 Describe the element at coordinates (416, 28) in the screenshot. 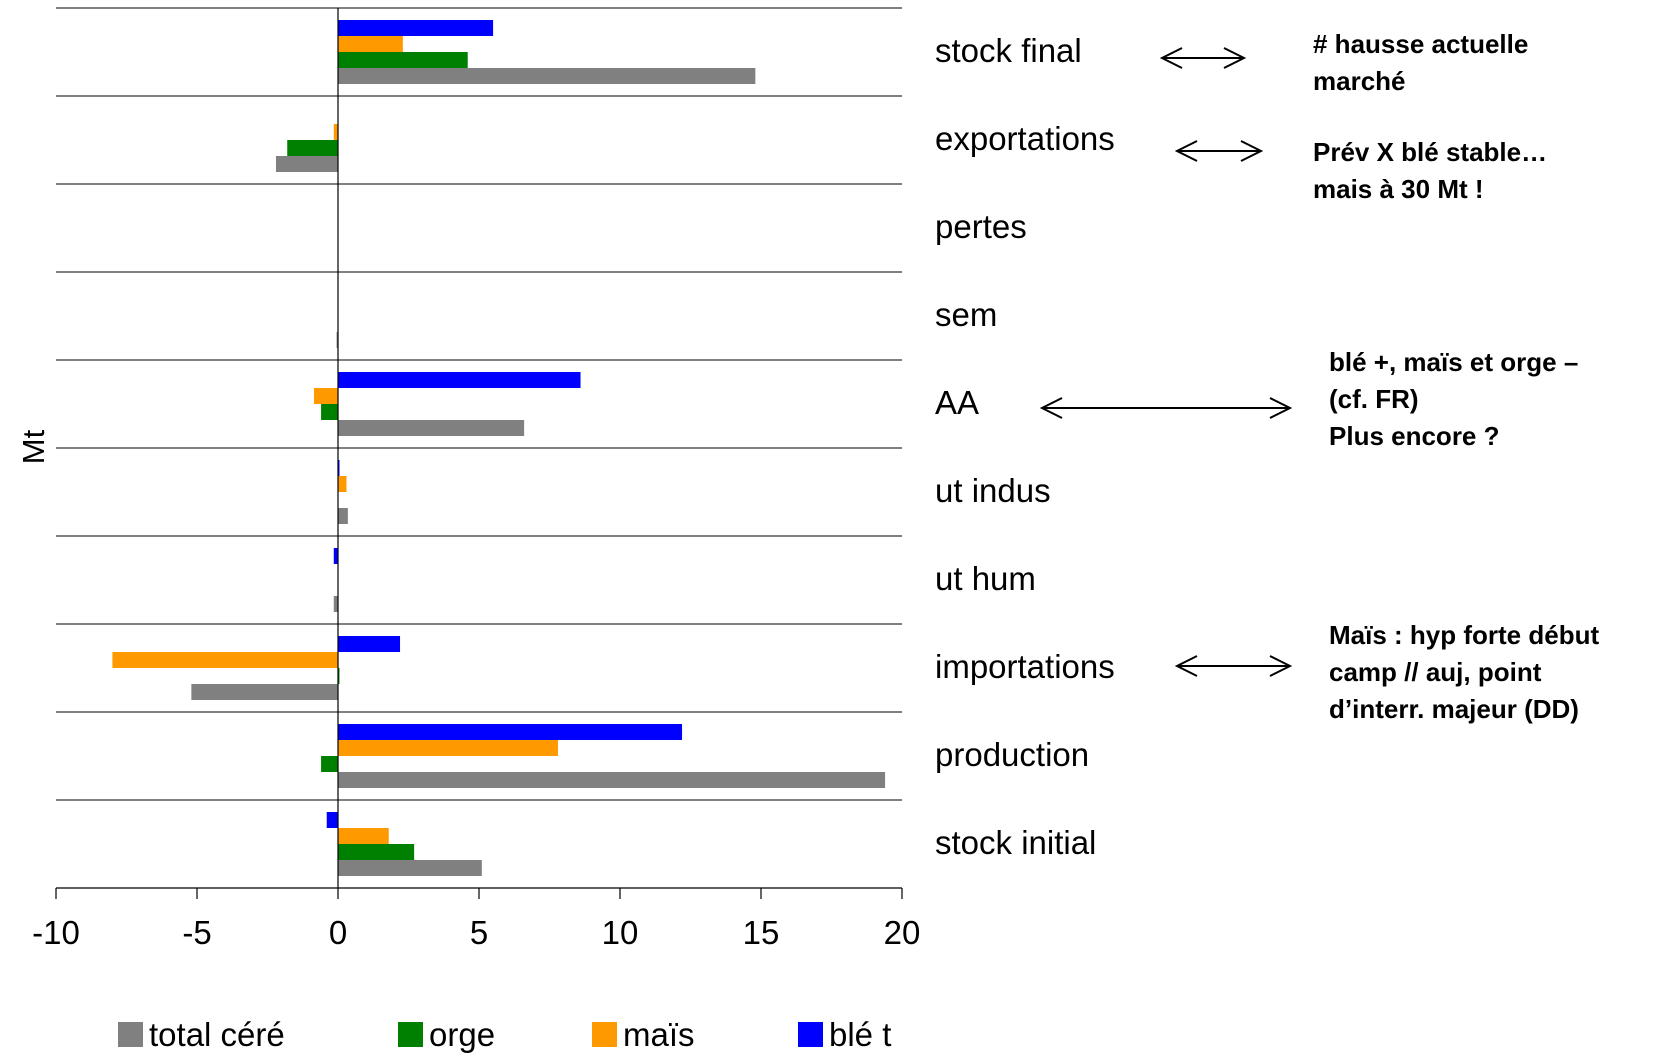

I see `bar-ble-t-stock-final` at that location.